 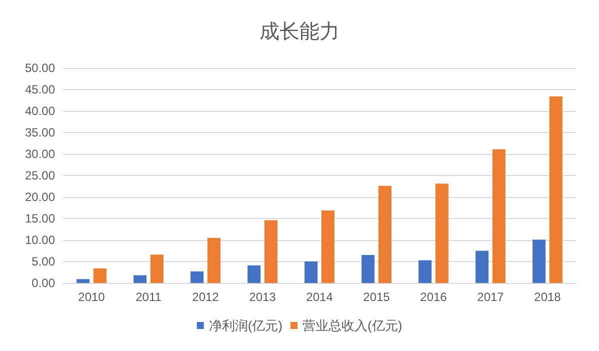 What do you see at coordinates (434, 297) in the screenshot?
I see `x-tick-label: 2016` at bounding box center [434, 297].